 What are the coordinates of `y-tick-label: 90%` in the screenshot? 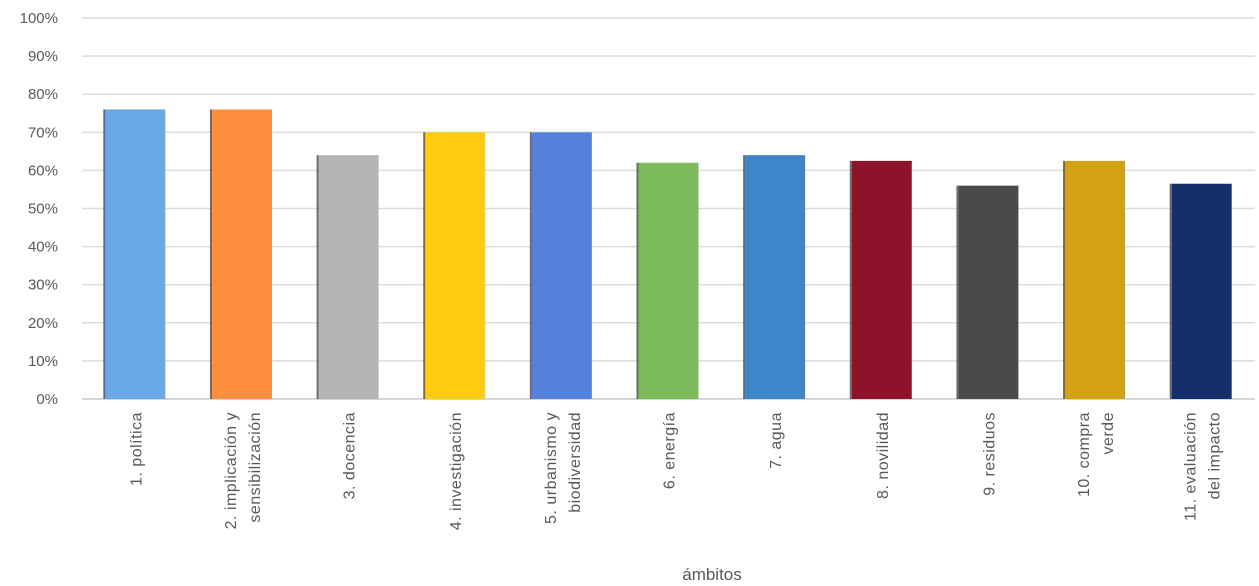 It's located at (43, 56).